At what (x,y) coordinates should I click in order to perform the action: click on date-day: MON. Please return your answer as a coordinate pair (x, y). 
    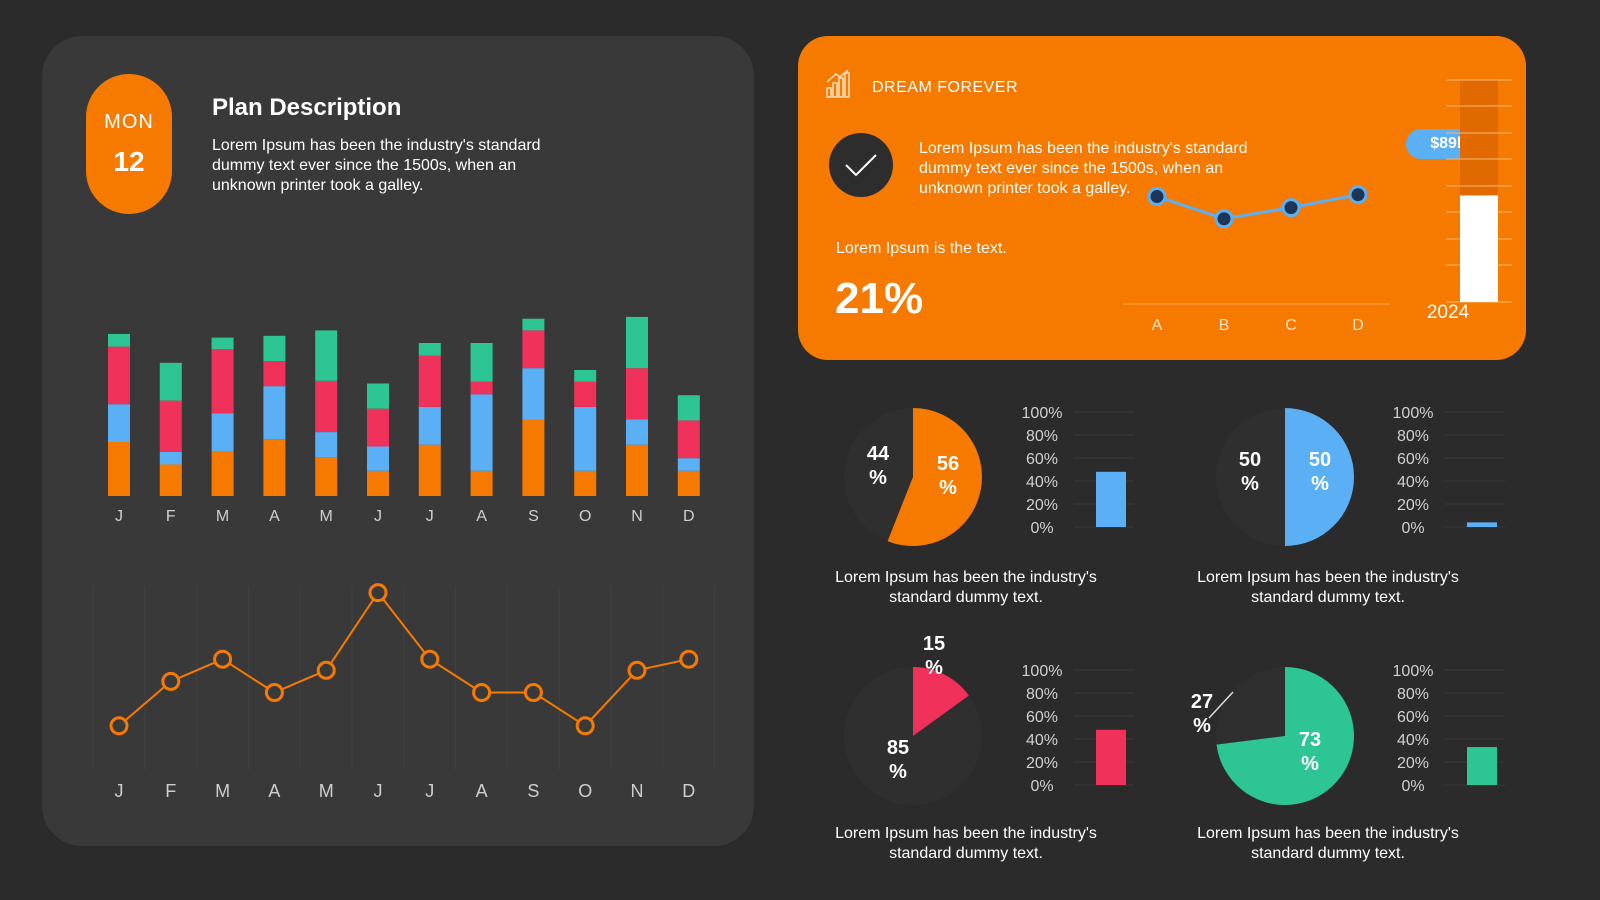
    Looking at the image, I should click on (129, 121).